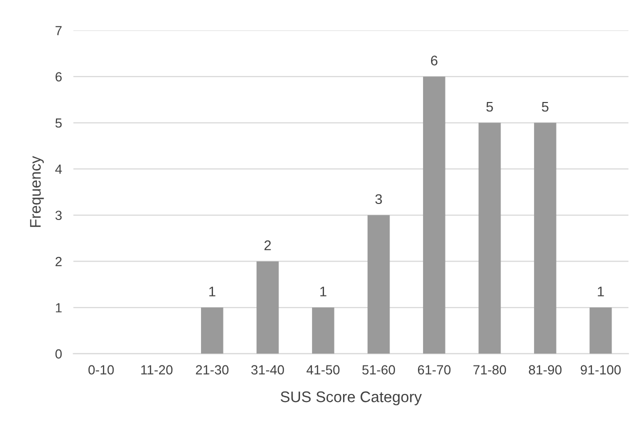 The width and height of the screenshot is (638, 434). I want to click on y-tick-label: 0, so click(58, 354).